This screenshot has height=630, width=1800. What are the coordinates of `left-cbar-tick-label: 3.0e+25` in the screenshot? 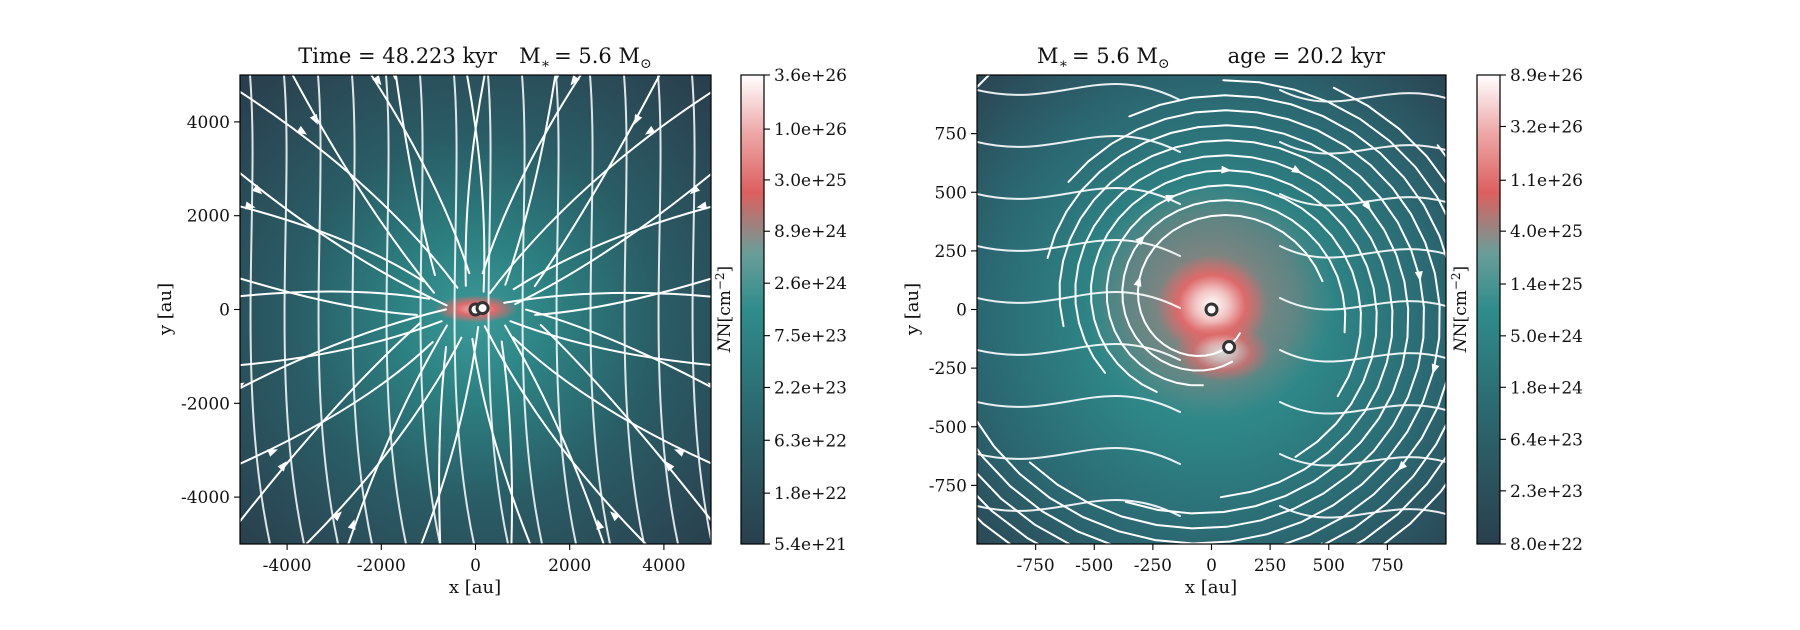 It's located at (810, 181).